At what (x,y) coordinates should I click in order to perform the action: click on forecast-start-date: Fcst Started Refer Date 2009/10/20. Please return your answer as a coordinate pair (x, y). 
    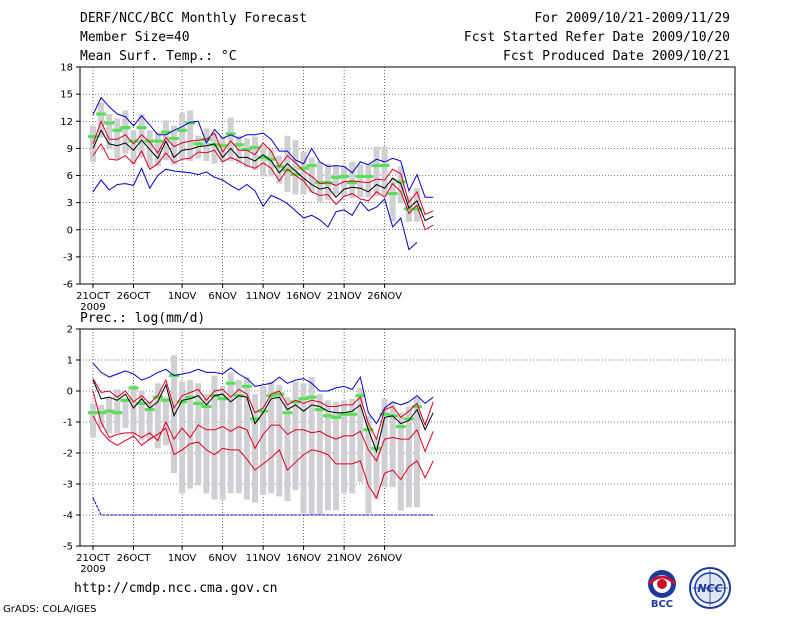
    Looking at the image, I should click on (596, 37).